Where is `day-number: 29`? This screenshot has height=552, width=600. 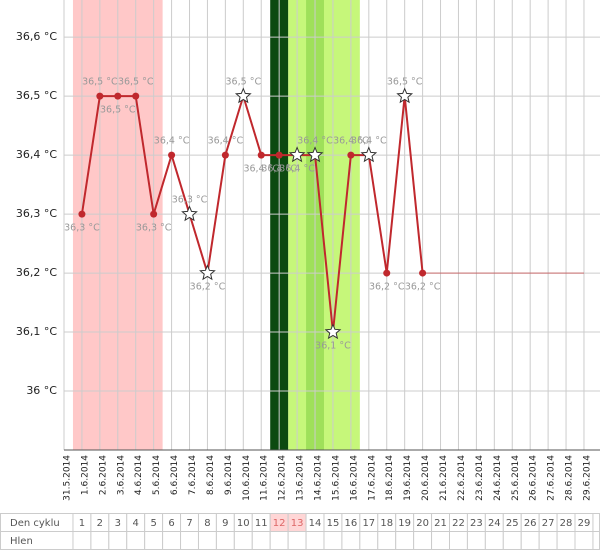
day-number: 29 is located at coordinates (584, 523).